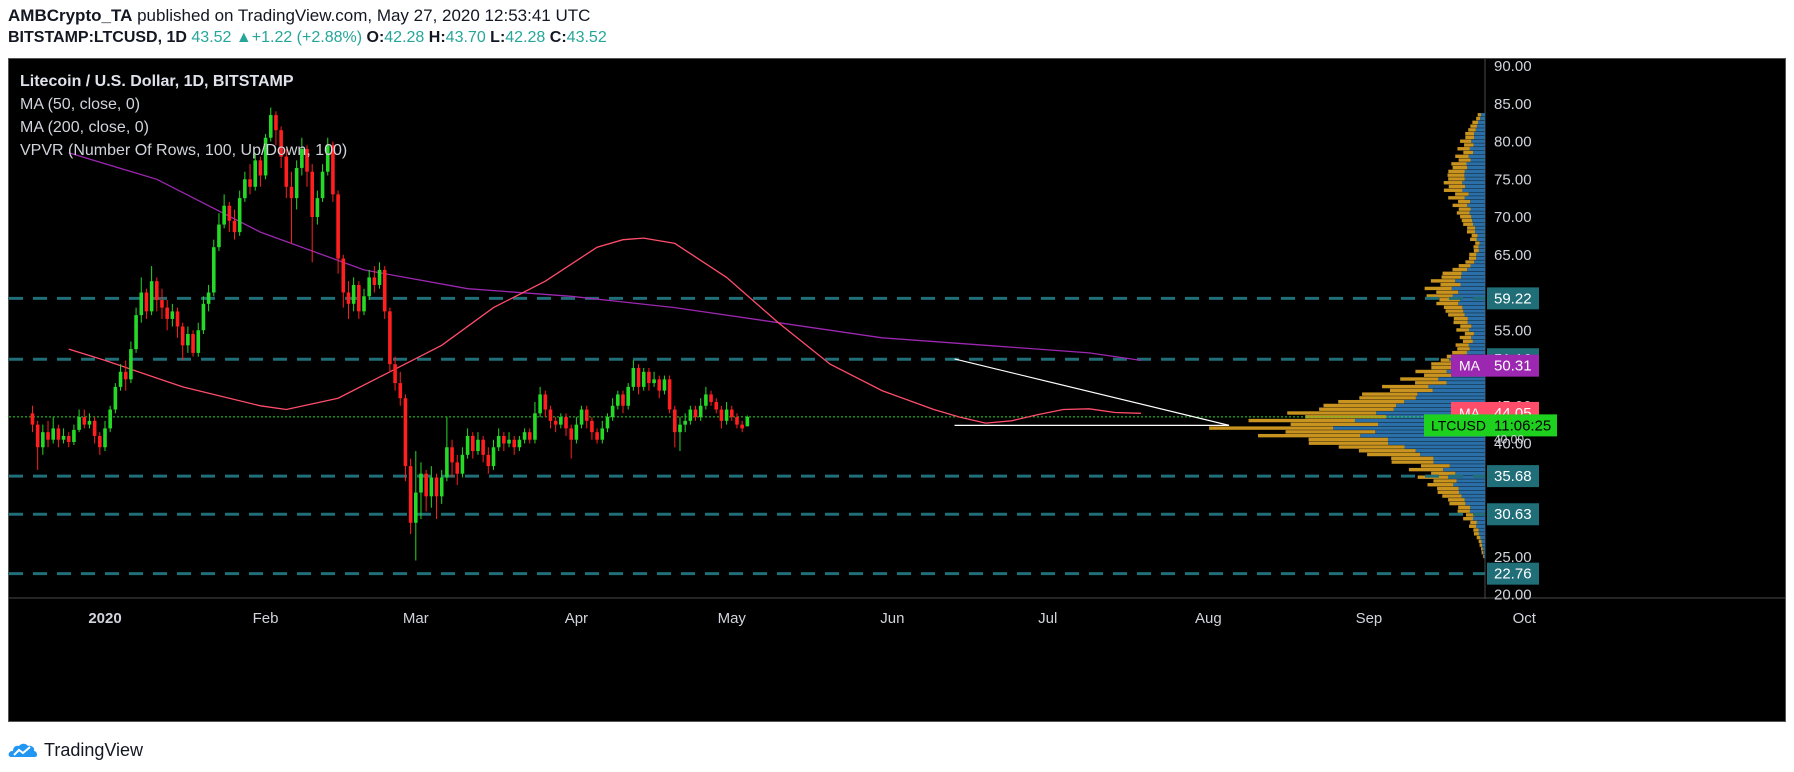  I want to click on author-name: AMBCrypto_TA, so click(70, 15).